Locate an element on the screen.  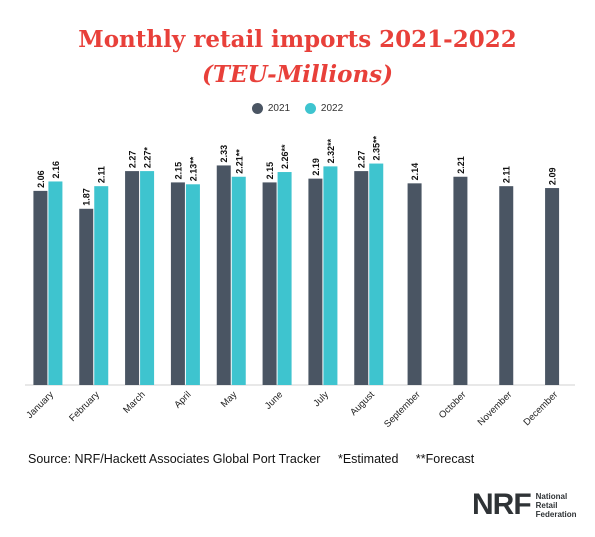
data-label-2022-july: 2.32** is located at coordinates (331, 150).